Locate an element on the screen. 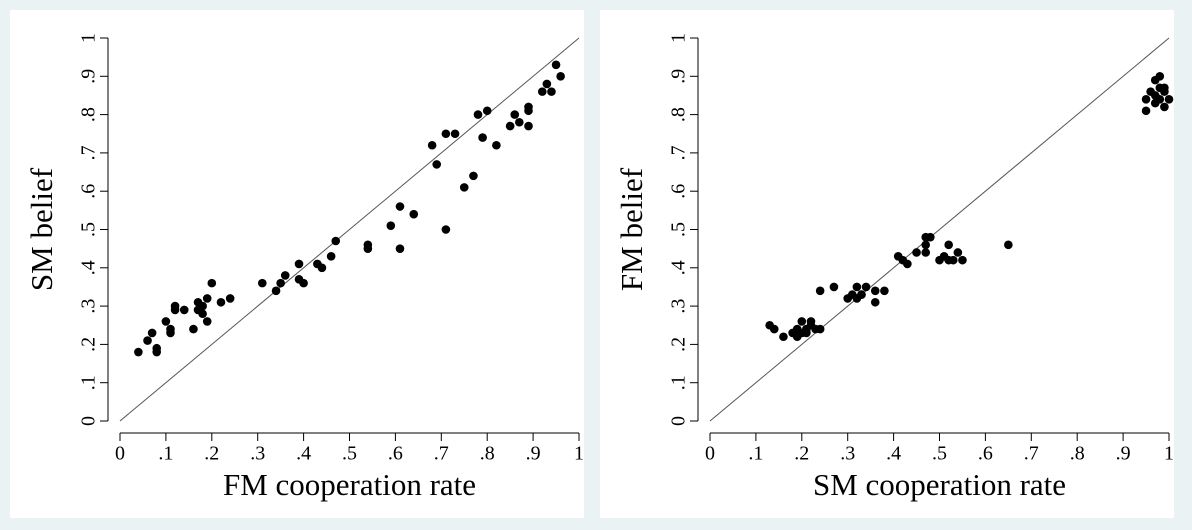 The width and height of the screenshot is (1192, 530). y-tick-label: 0 is located at coordinates (679, 421).